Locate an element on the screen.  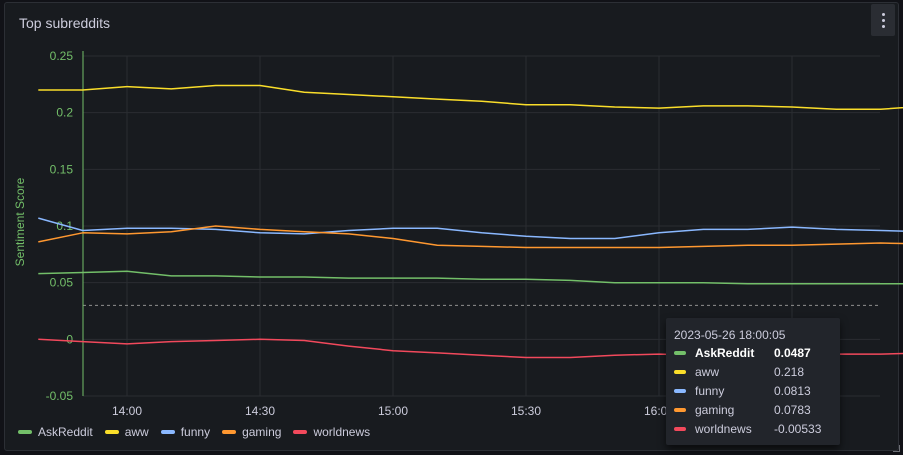
legend-item-worldnews: worldnews is located at coordinates (331, 432).